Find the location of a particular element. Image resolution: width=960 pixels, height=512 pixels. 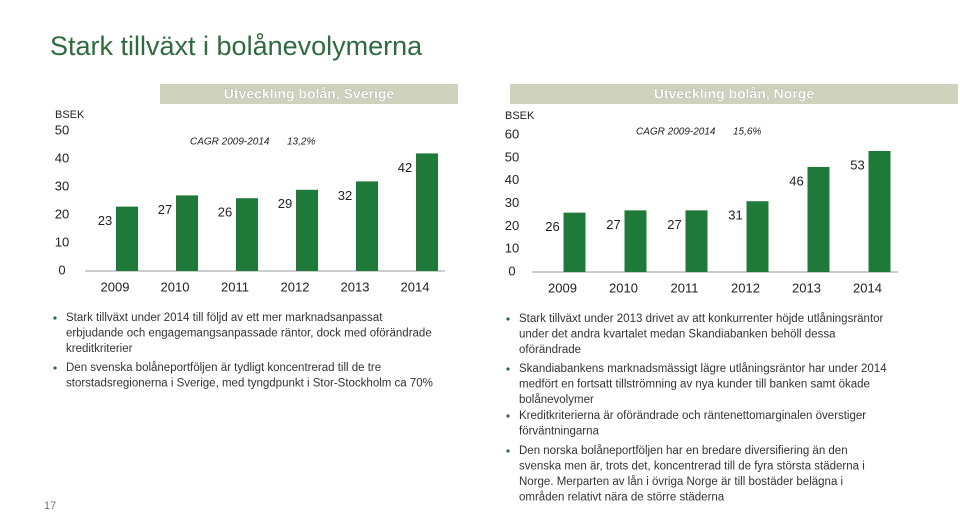

value-label: 29 is located at coordinates (285, 203).